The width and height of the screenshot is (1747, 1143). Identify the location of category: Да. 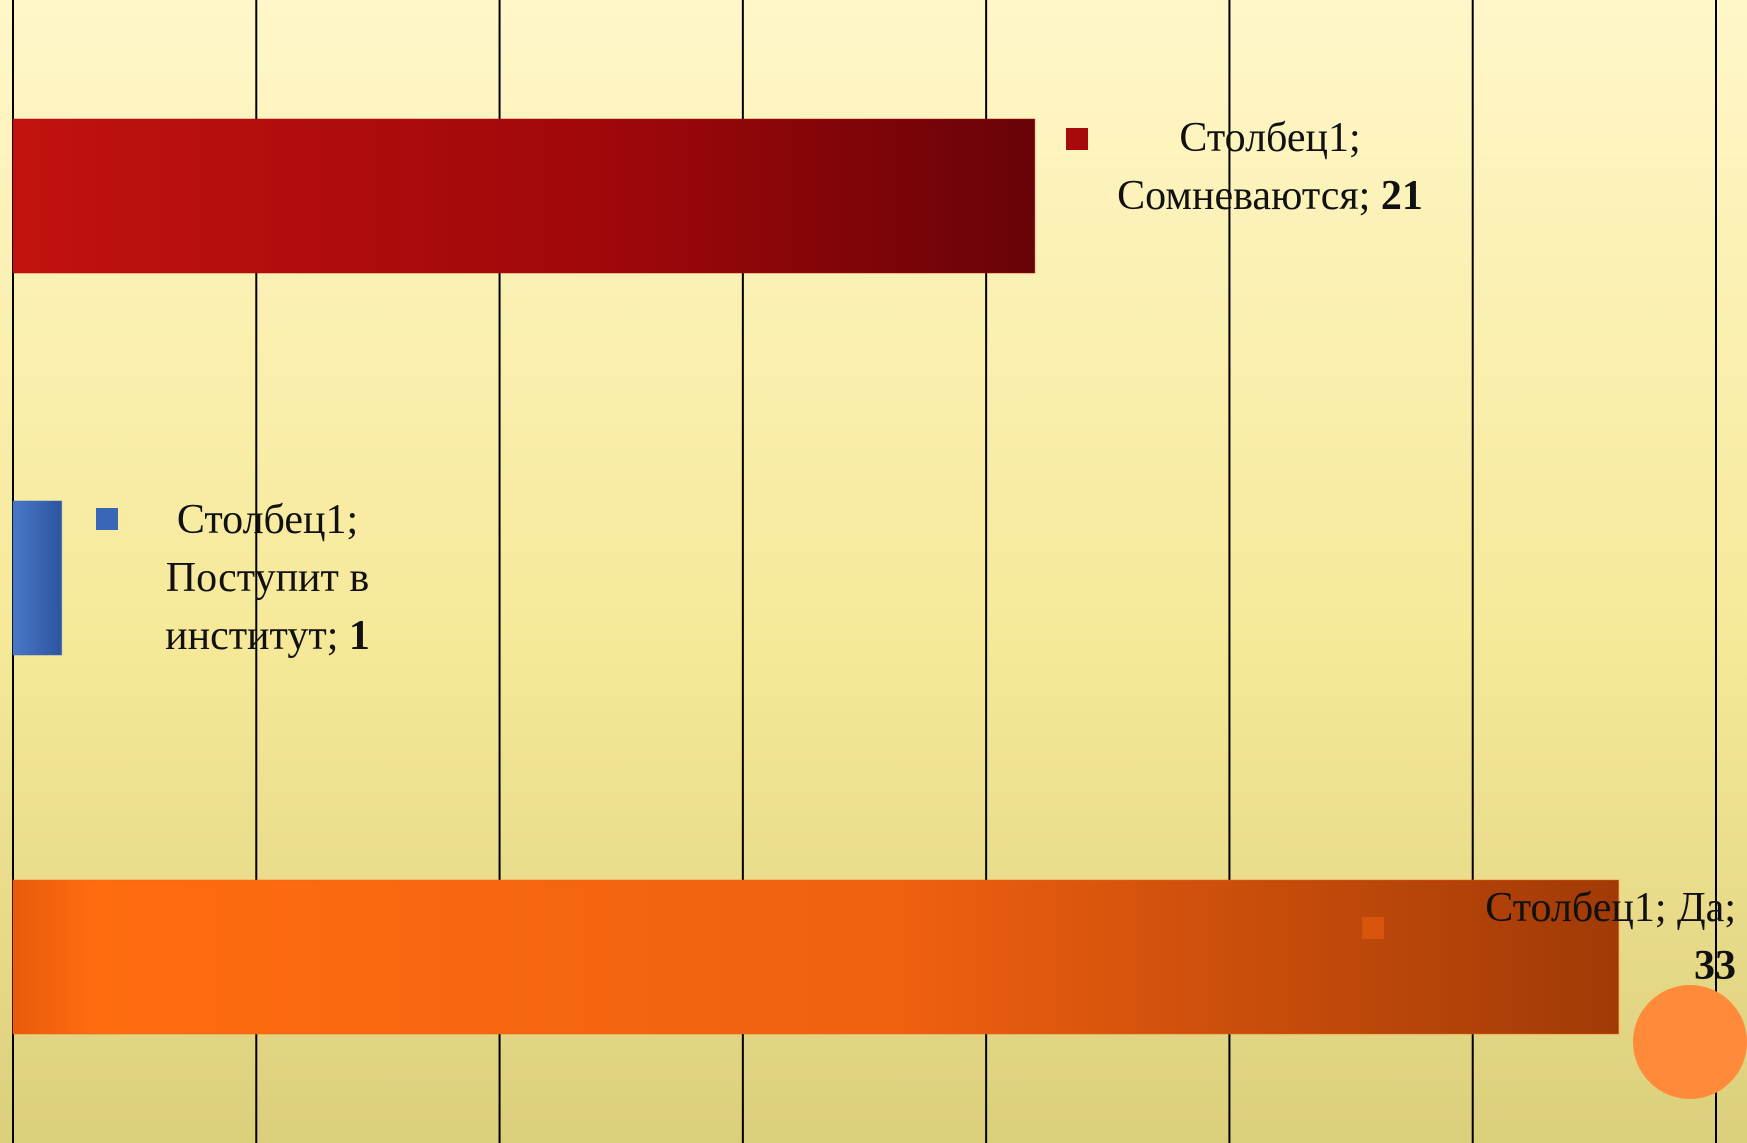
(1701, 908).